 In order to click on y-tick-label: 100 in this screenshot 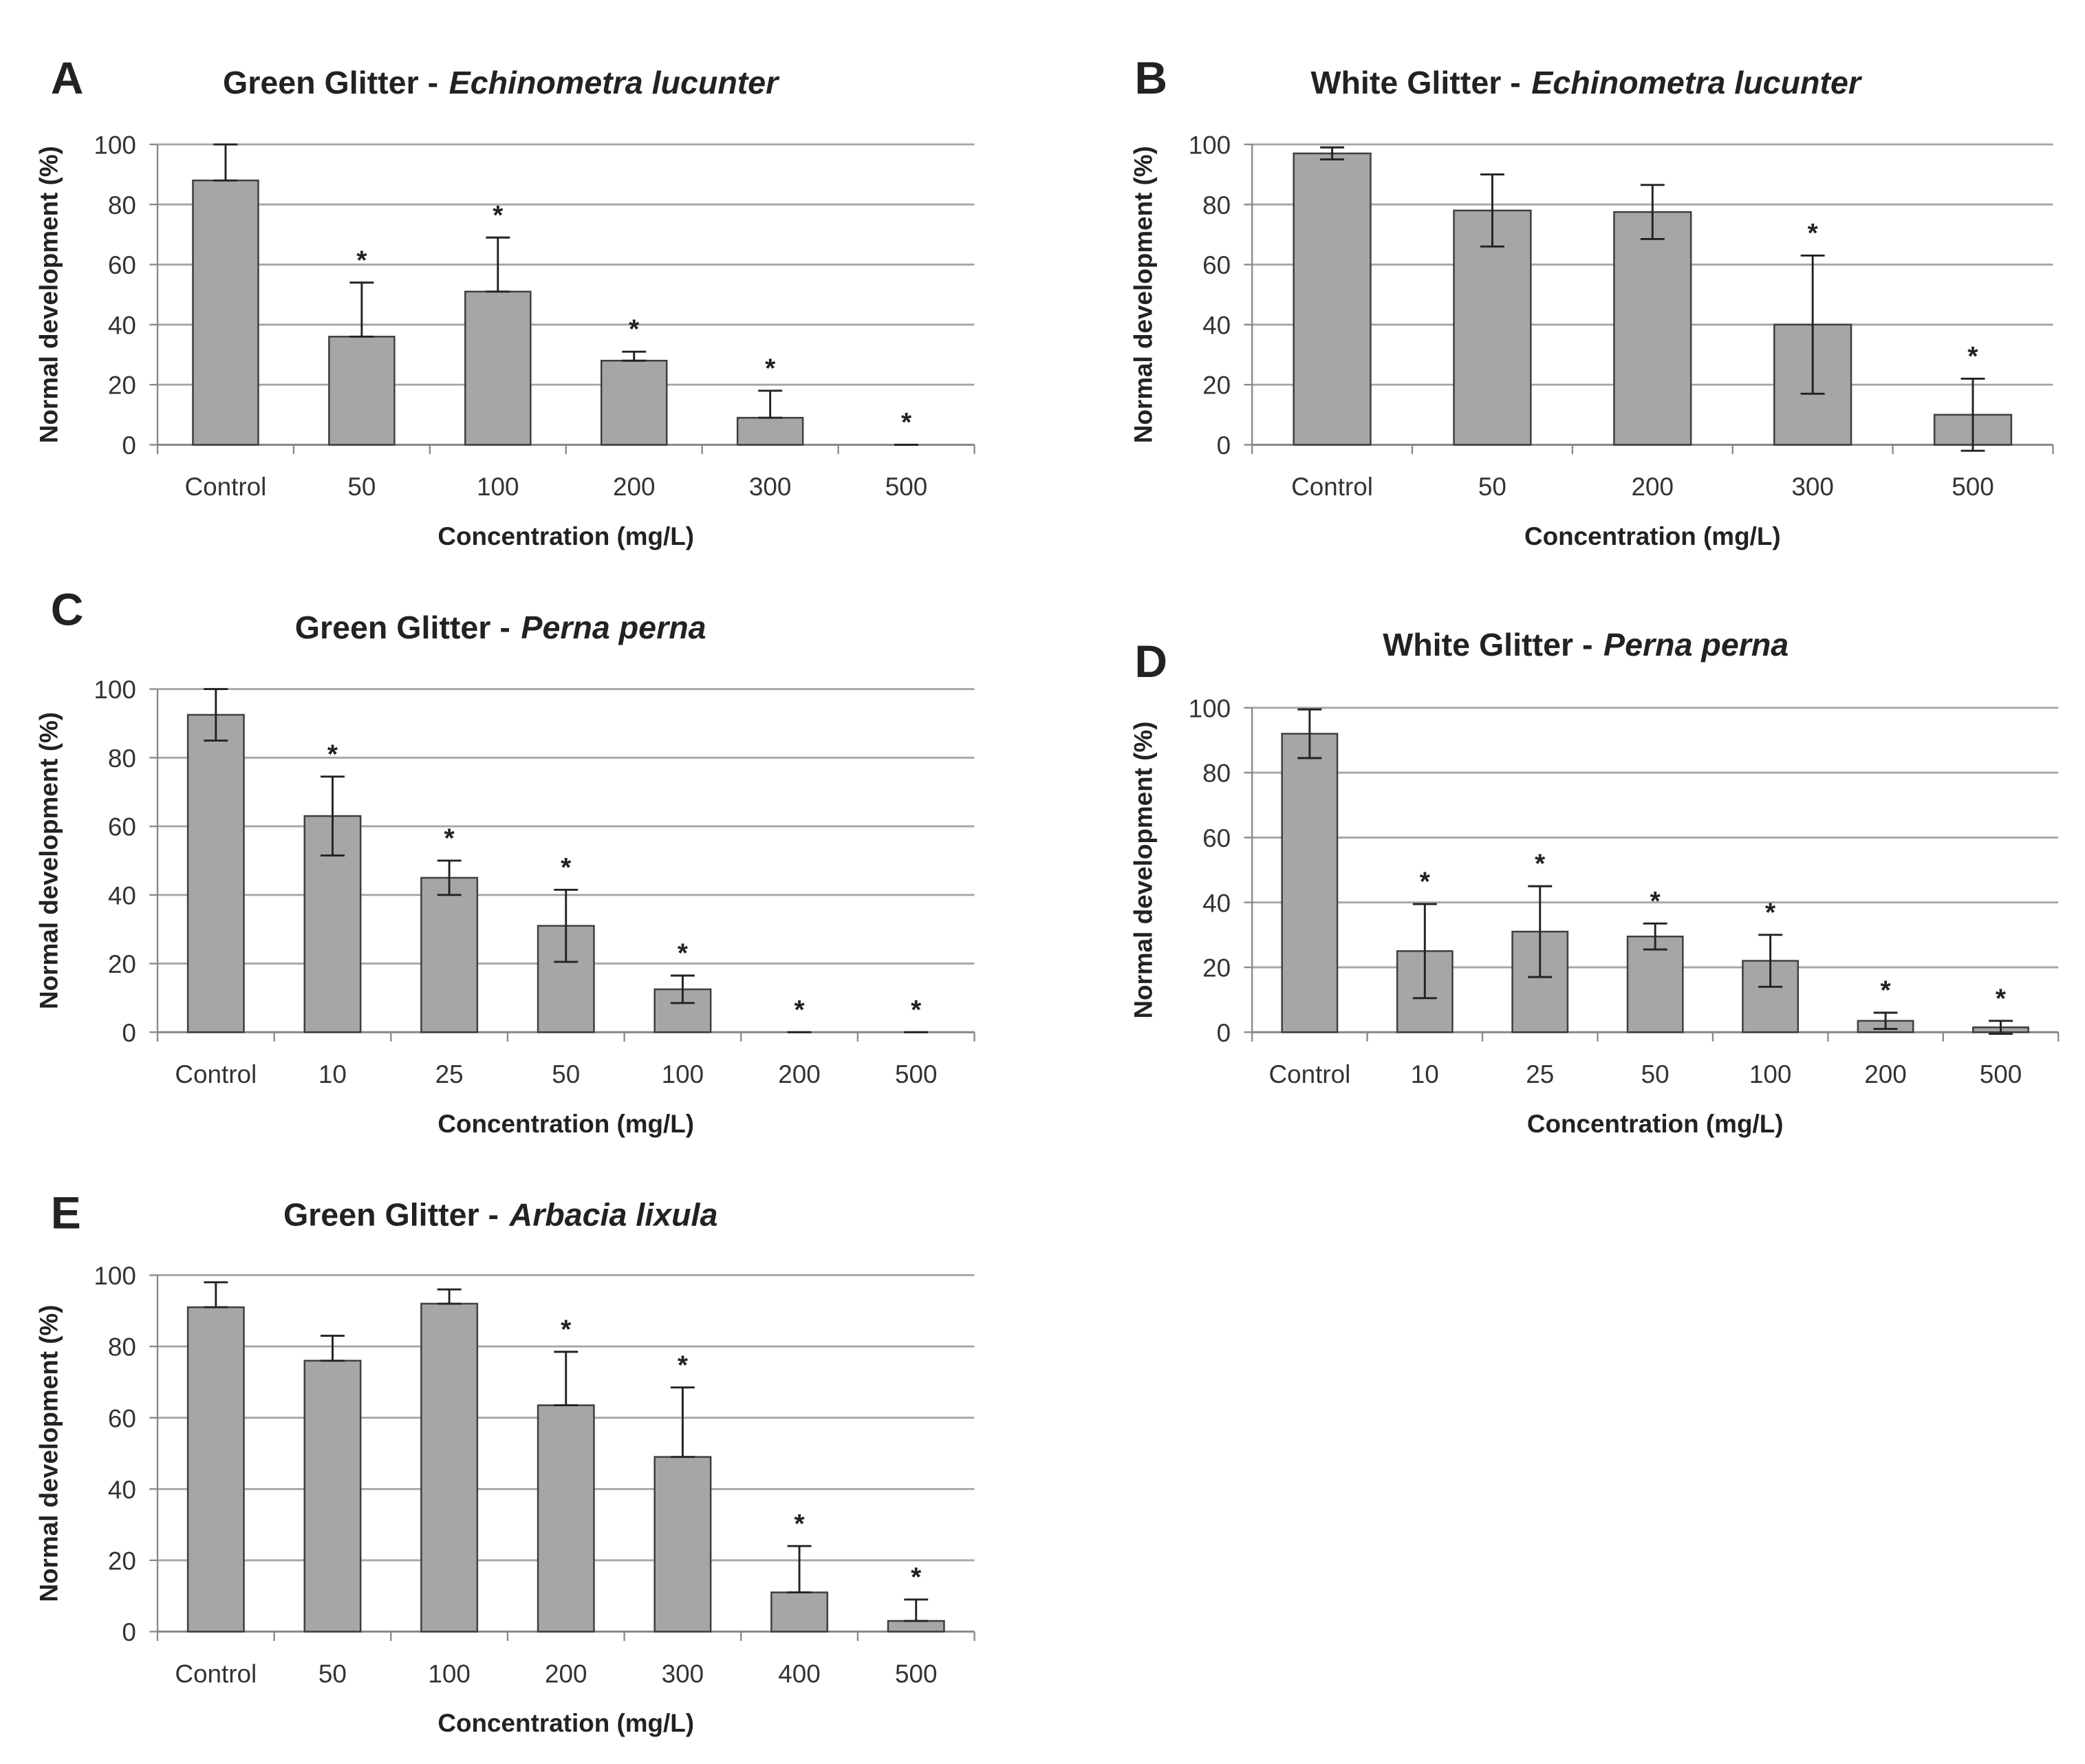, I will do `click(115, 1276)`.